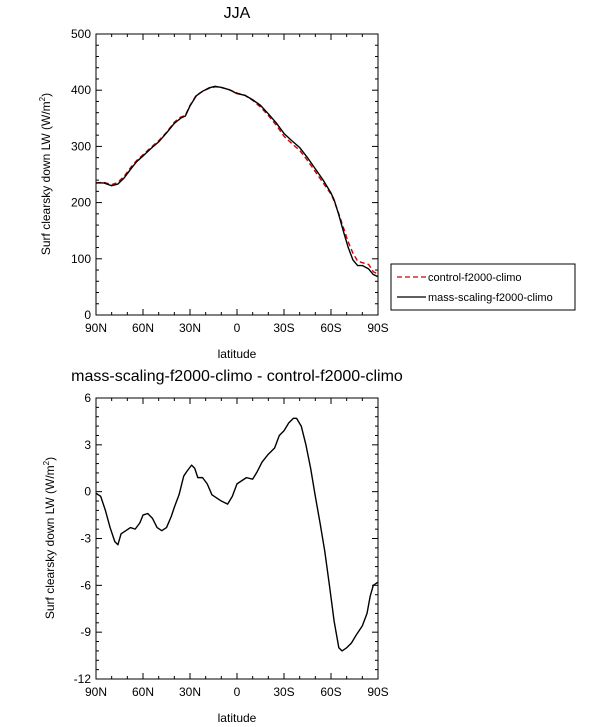 Image resolution: width=612 pixels, height=727 pixels. I want to click on bottom-y-tick-label: 0, so click(87, 492).